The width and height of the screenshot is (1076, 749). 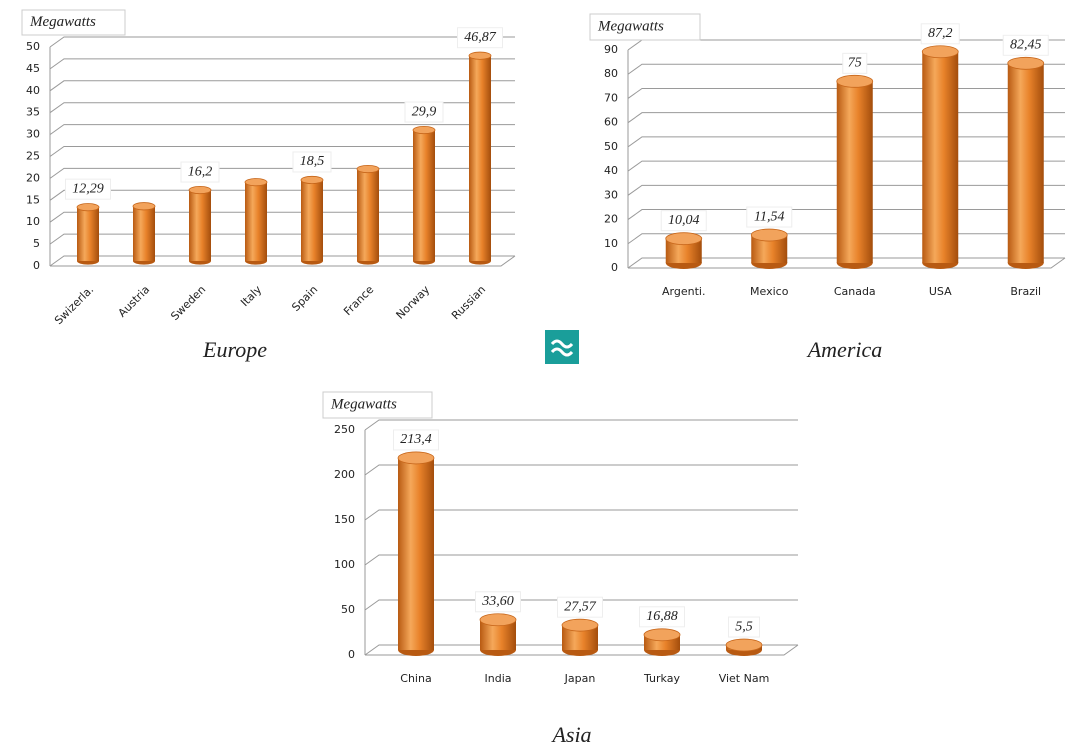 I want to click on value-label: 82,45, so click(x=1026, y=45).